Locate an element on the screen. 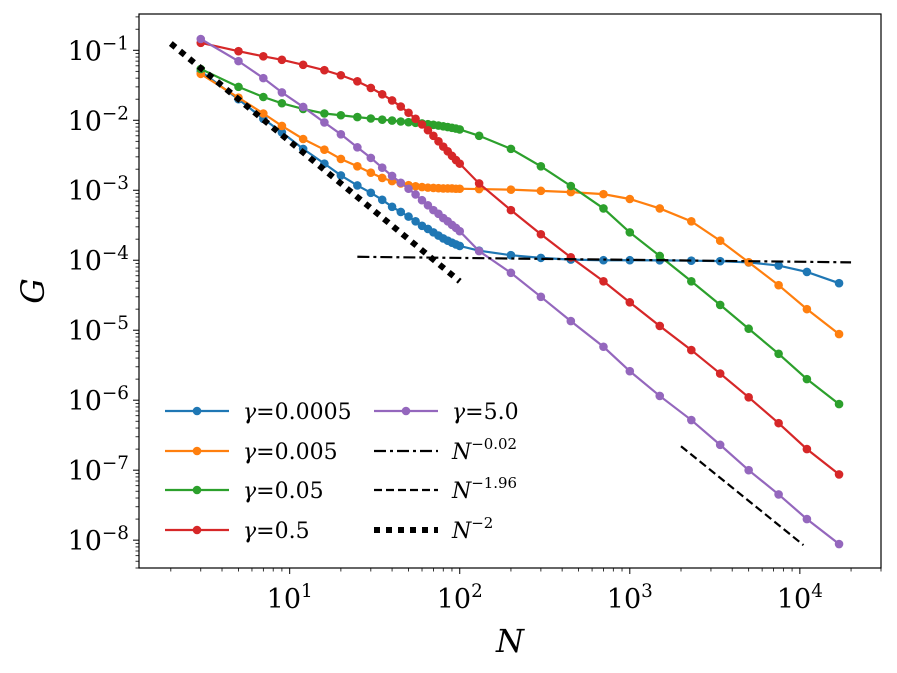 The image size is (897, 673). x-tick-label: 102 is located at coordinates (460, 598).